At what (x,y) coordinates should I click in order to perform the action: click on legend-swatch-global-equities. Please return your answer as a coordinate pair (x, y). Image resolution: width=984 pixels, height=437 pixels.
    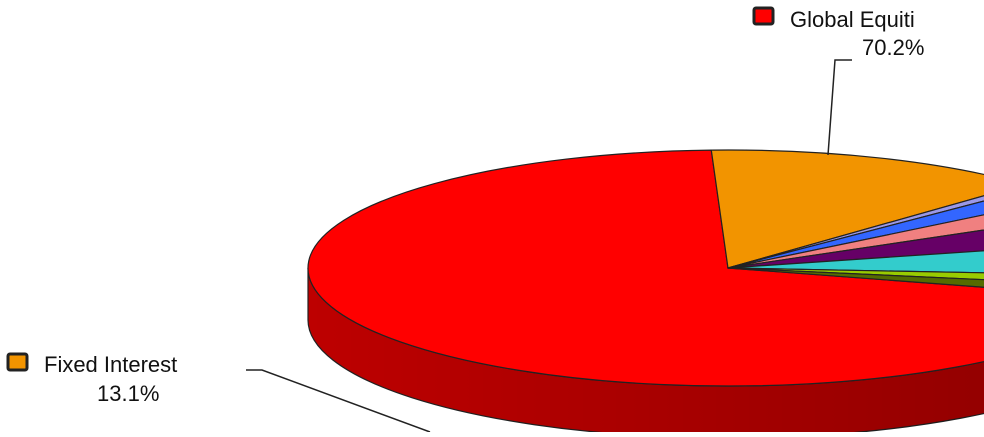
    Looking at the image, I should click on (763, 16).